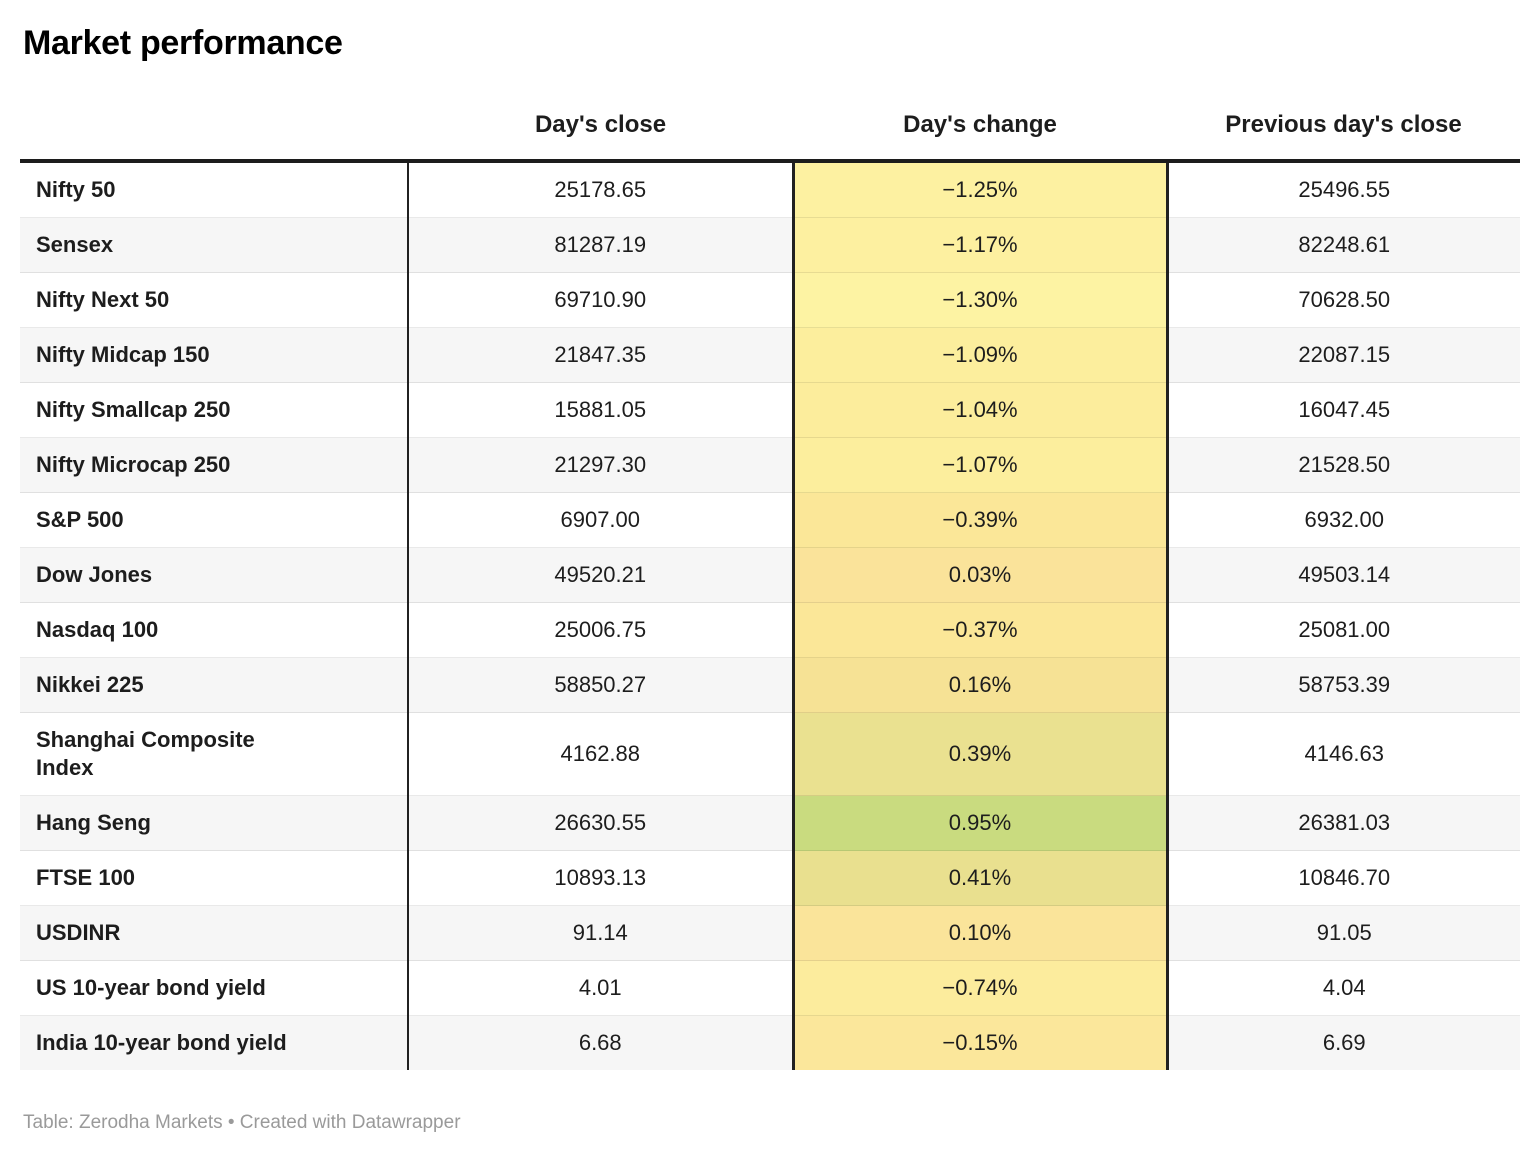  I want to click on row-label: Dow Jones, so click(214, 575).